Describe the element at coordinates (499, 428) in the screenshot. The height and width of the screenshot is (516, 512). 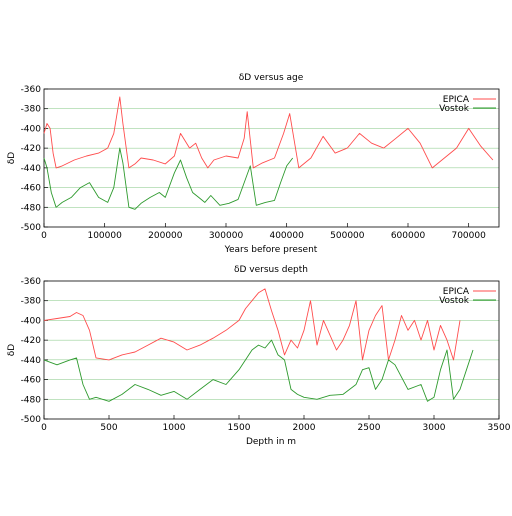
I see `x-tick-label: 3500` at that location.